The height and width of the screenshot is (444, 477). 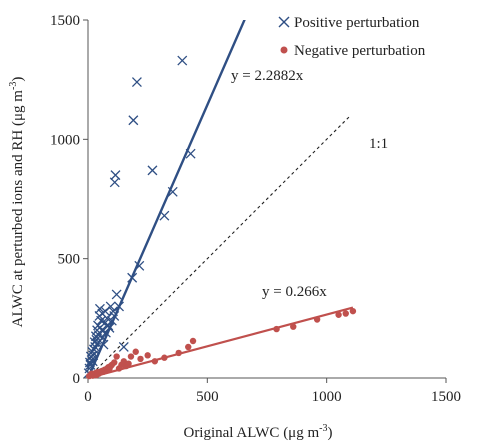 What do you see at coordinates (88, 397) in the screenshot?
I see `x-tick-label: 0` at bounding box center [88, 397].